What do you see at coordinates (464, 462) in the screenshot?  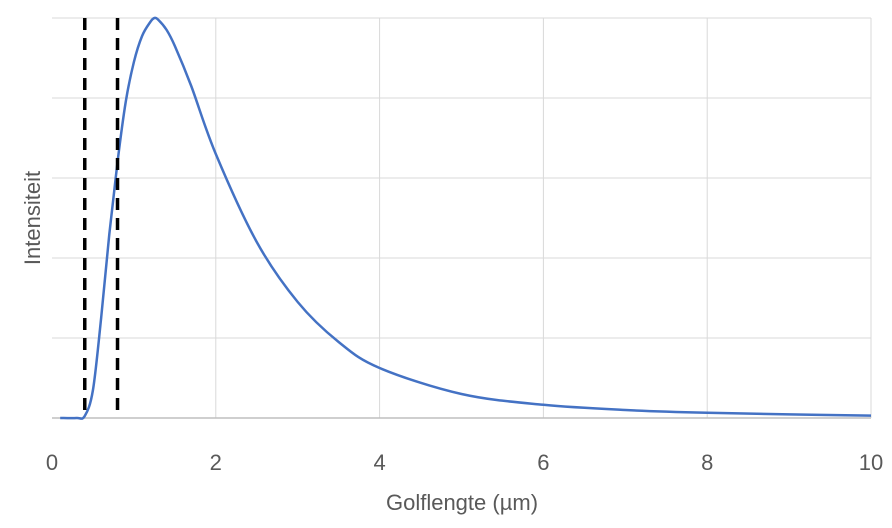 I see `x-tick-labels: 0 2 4 6 8 10` at bounding box center [464, 462].